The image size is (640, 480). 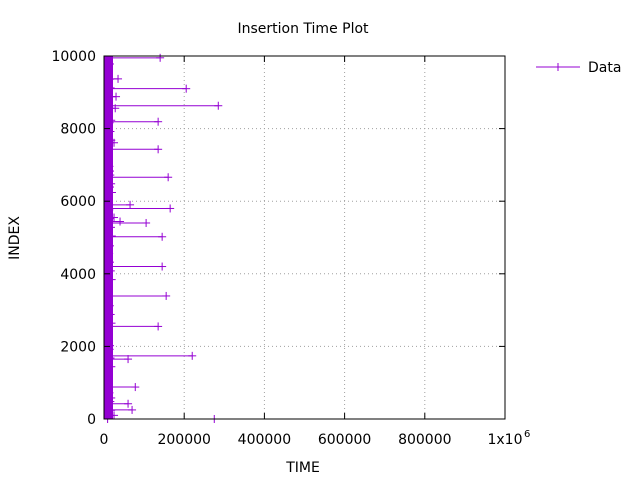 I want to click on y-tick-label: 6000, so click(x=78, y=202).